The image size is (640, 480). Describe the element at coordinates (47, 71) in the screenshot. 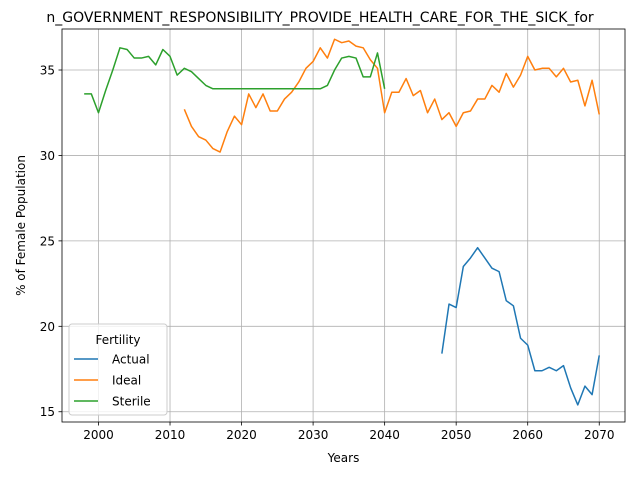

I see `y-tick-label: 35` at that location.